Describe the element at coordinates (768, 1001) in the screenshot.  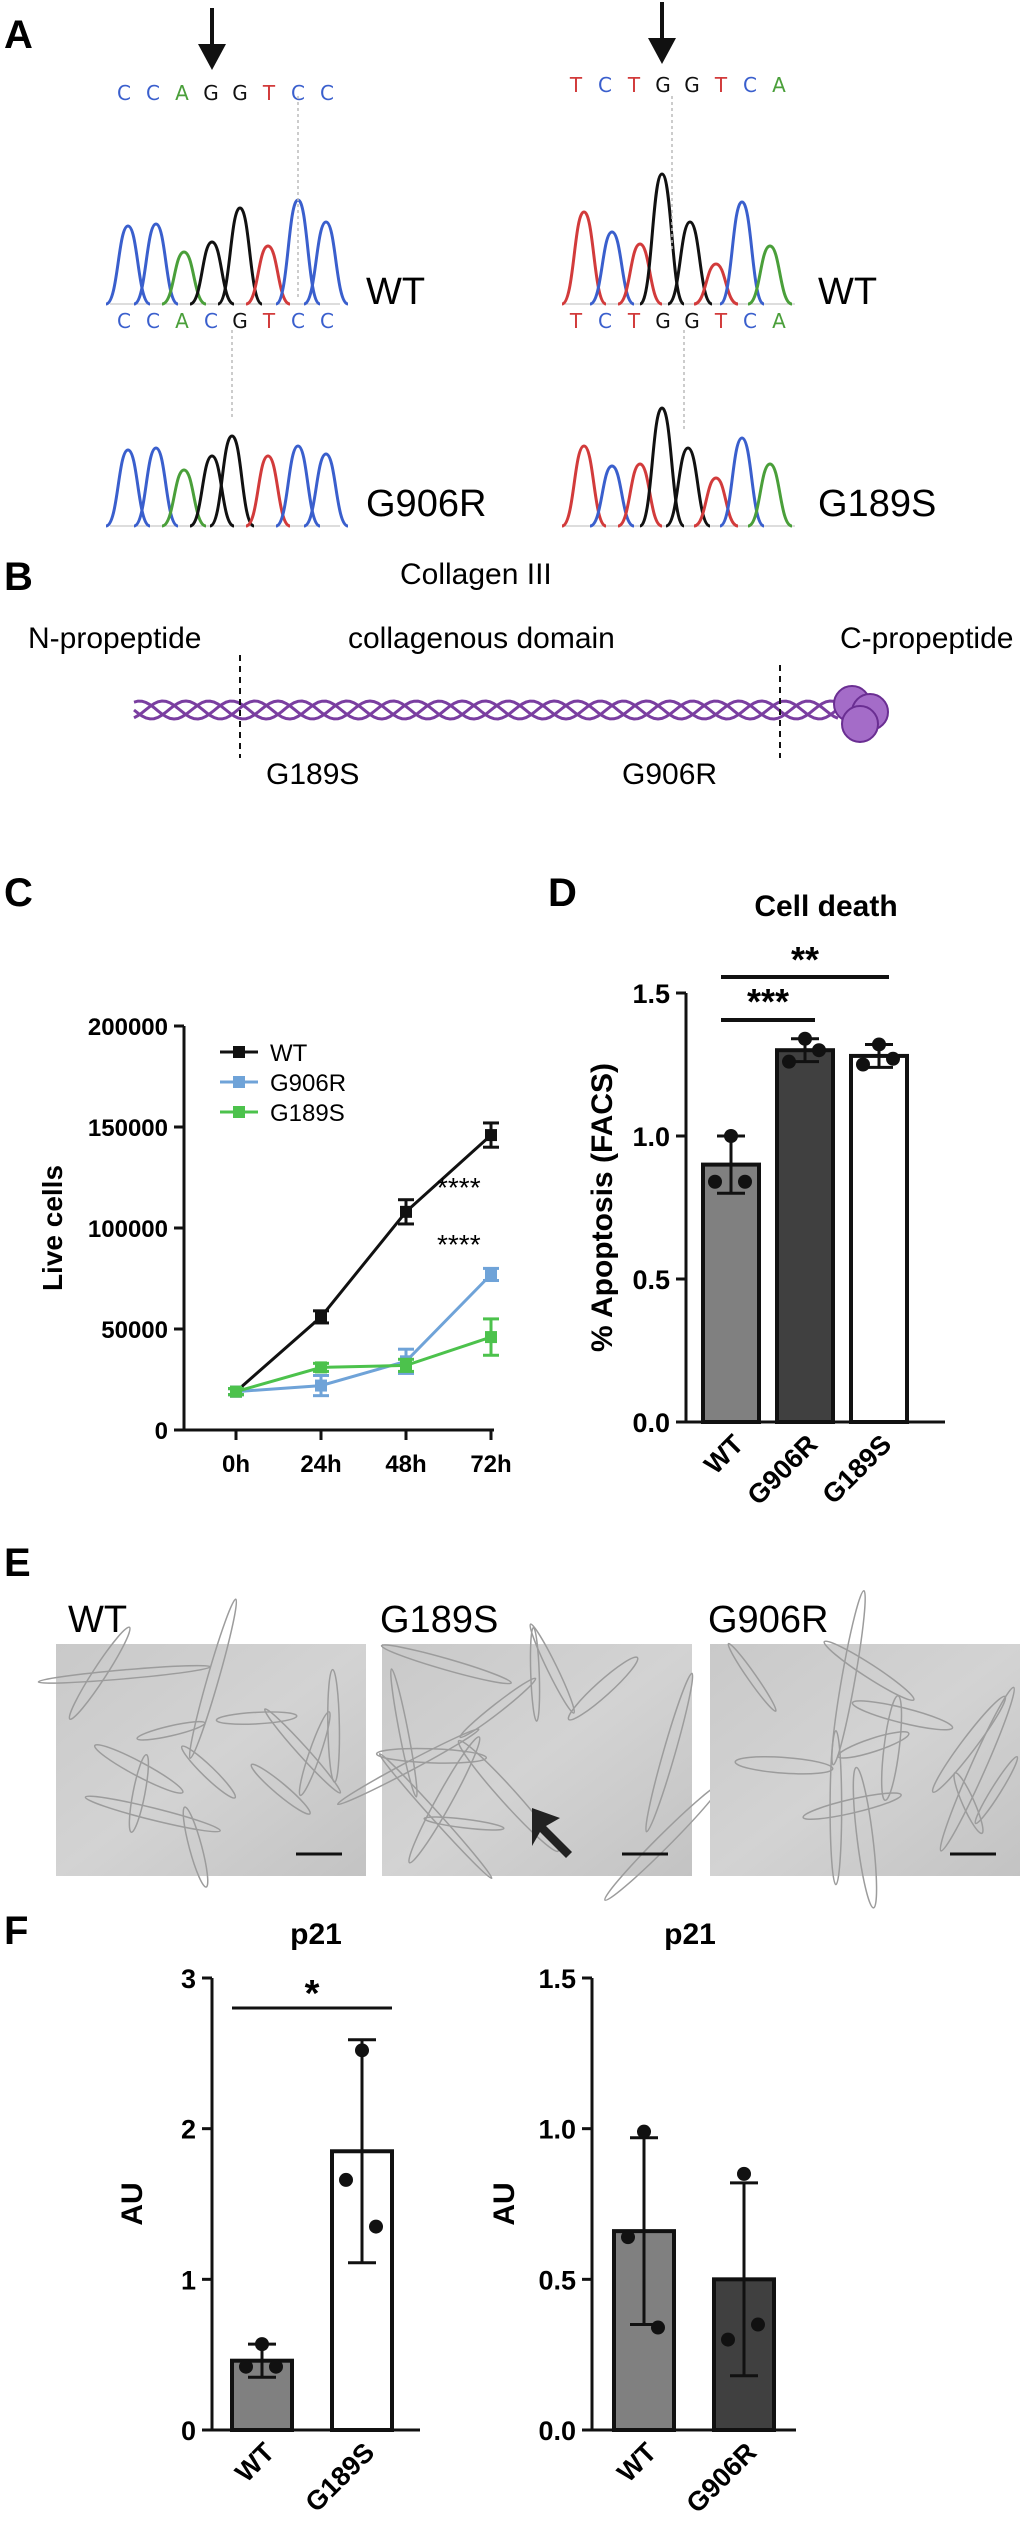
I see `significance-label: ***` at that location.